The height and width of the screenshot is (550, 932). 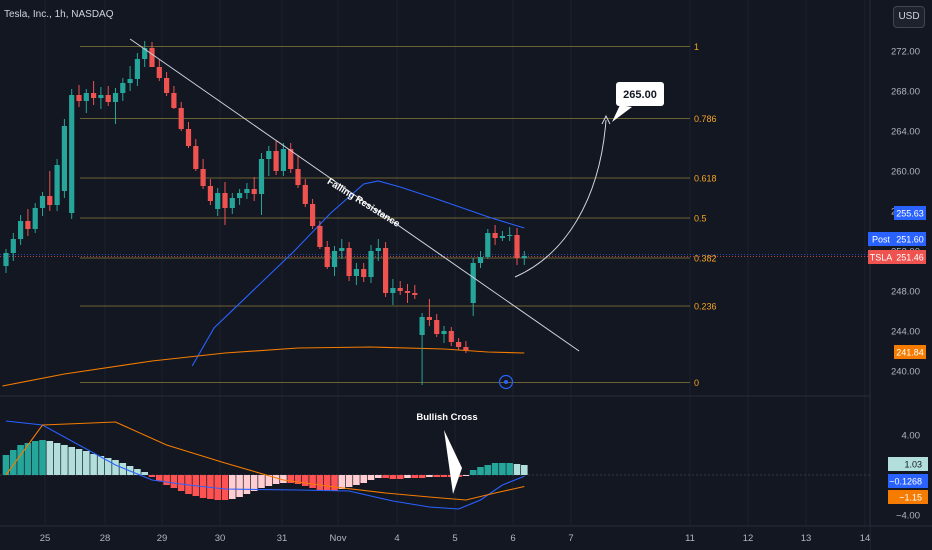 I want to click on event-marker, so click(x=506, y=382).